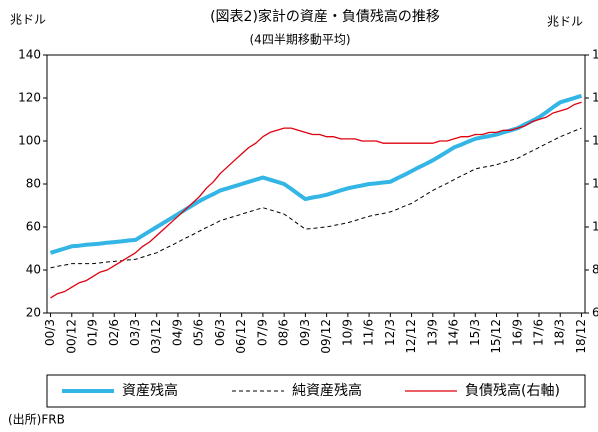  What do you see at coordinates (156, 336) in the screenshot?
I see `x-tick-label: 03/12` at bounding box center [156, 336].